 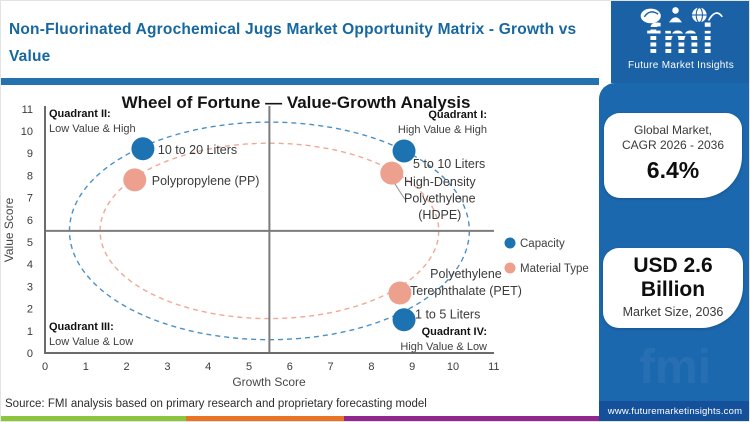 What do you see at coordinates (331, 367) in the screenshot?
I see `x-tick-7: 7` at bounding box center [331, 367].